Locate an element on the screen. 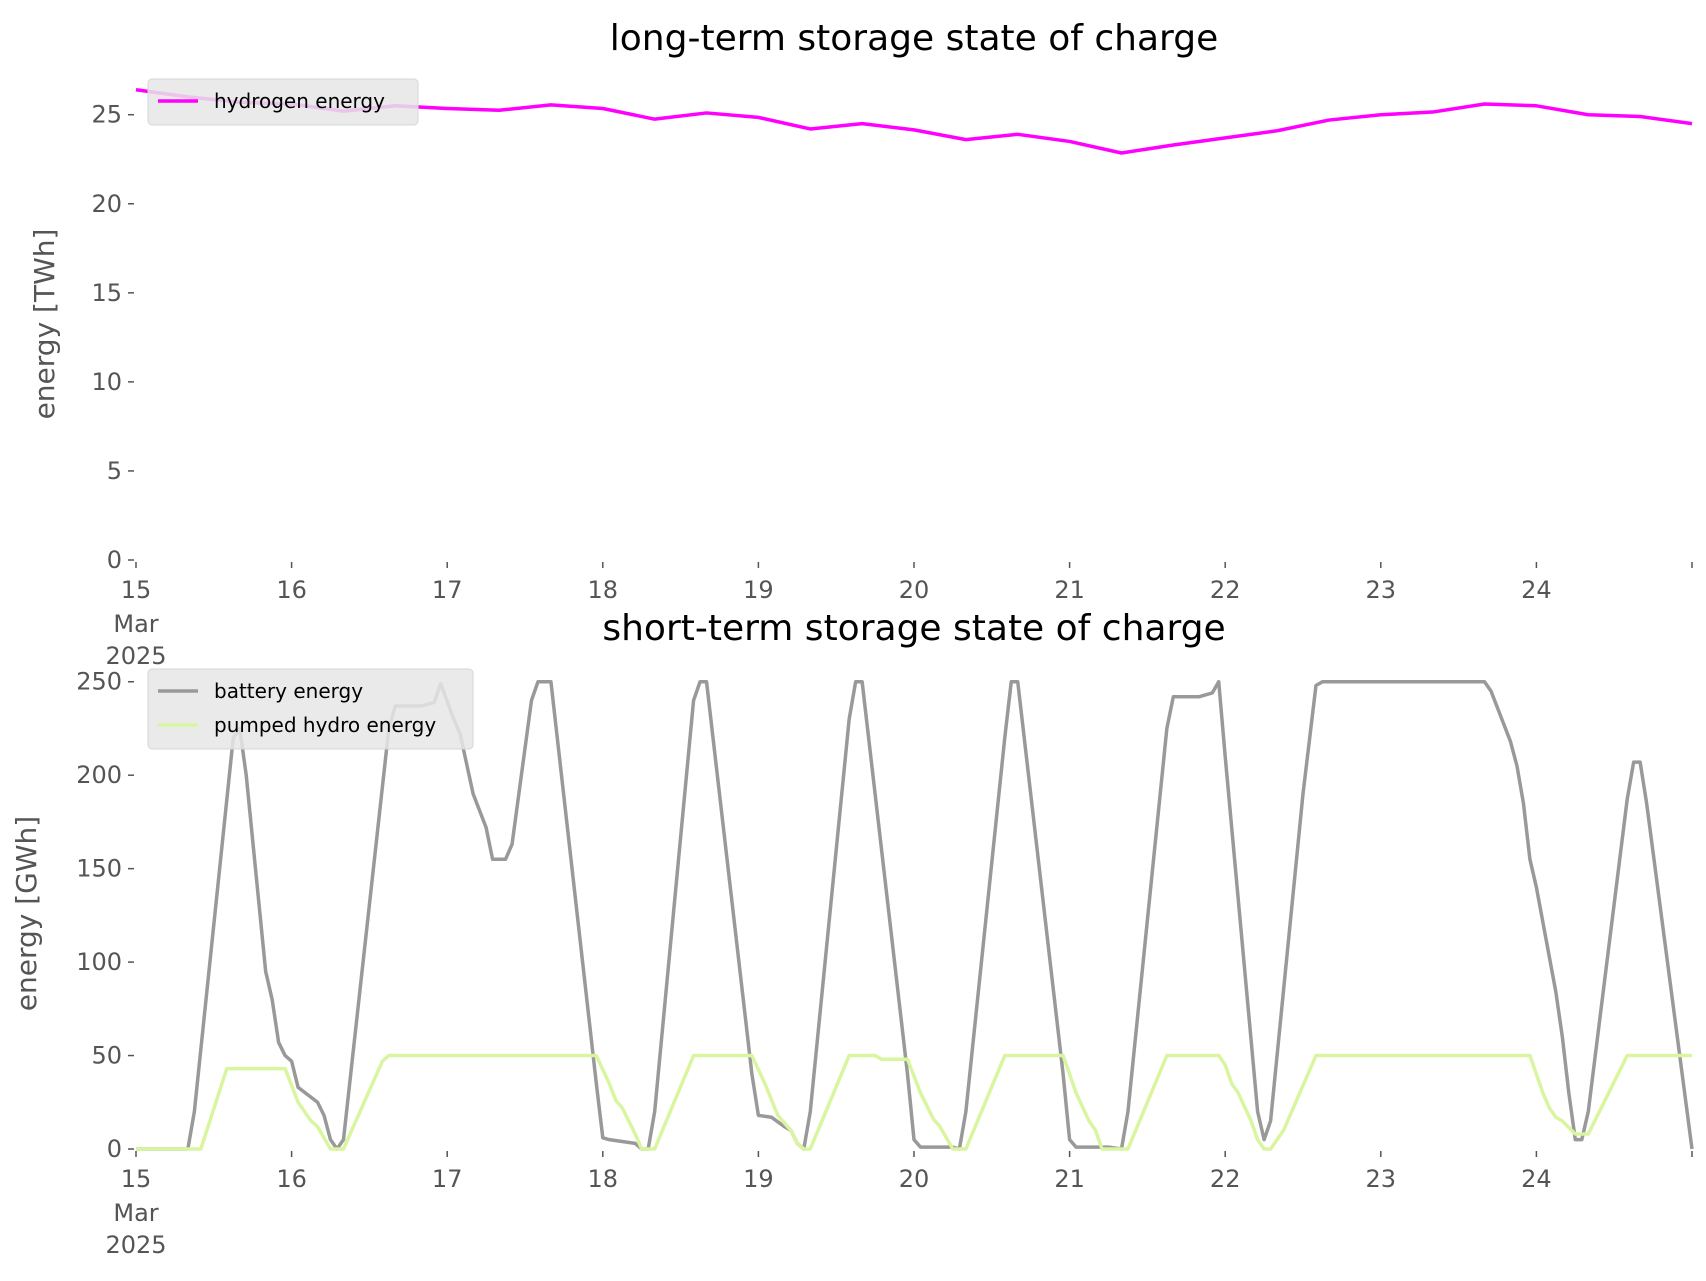 Image resolution: width=1706 pixels, height=1281 pixels. chart-title: short-term storage state of charge is located at coordinates (913, 628).